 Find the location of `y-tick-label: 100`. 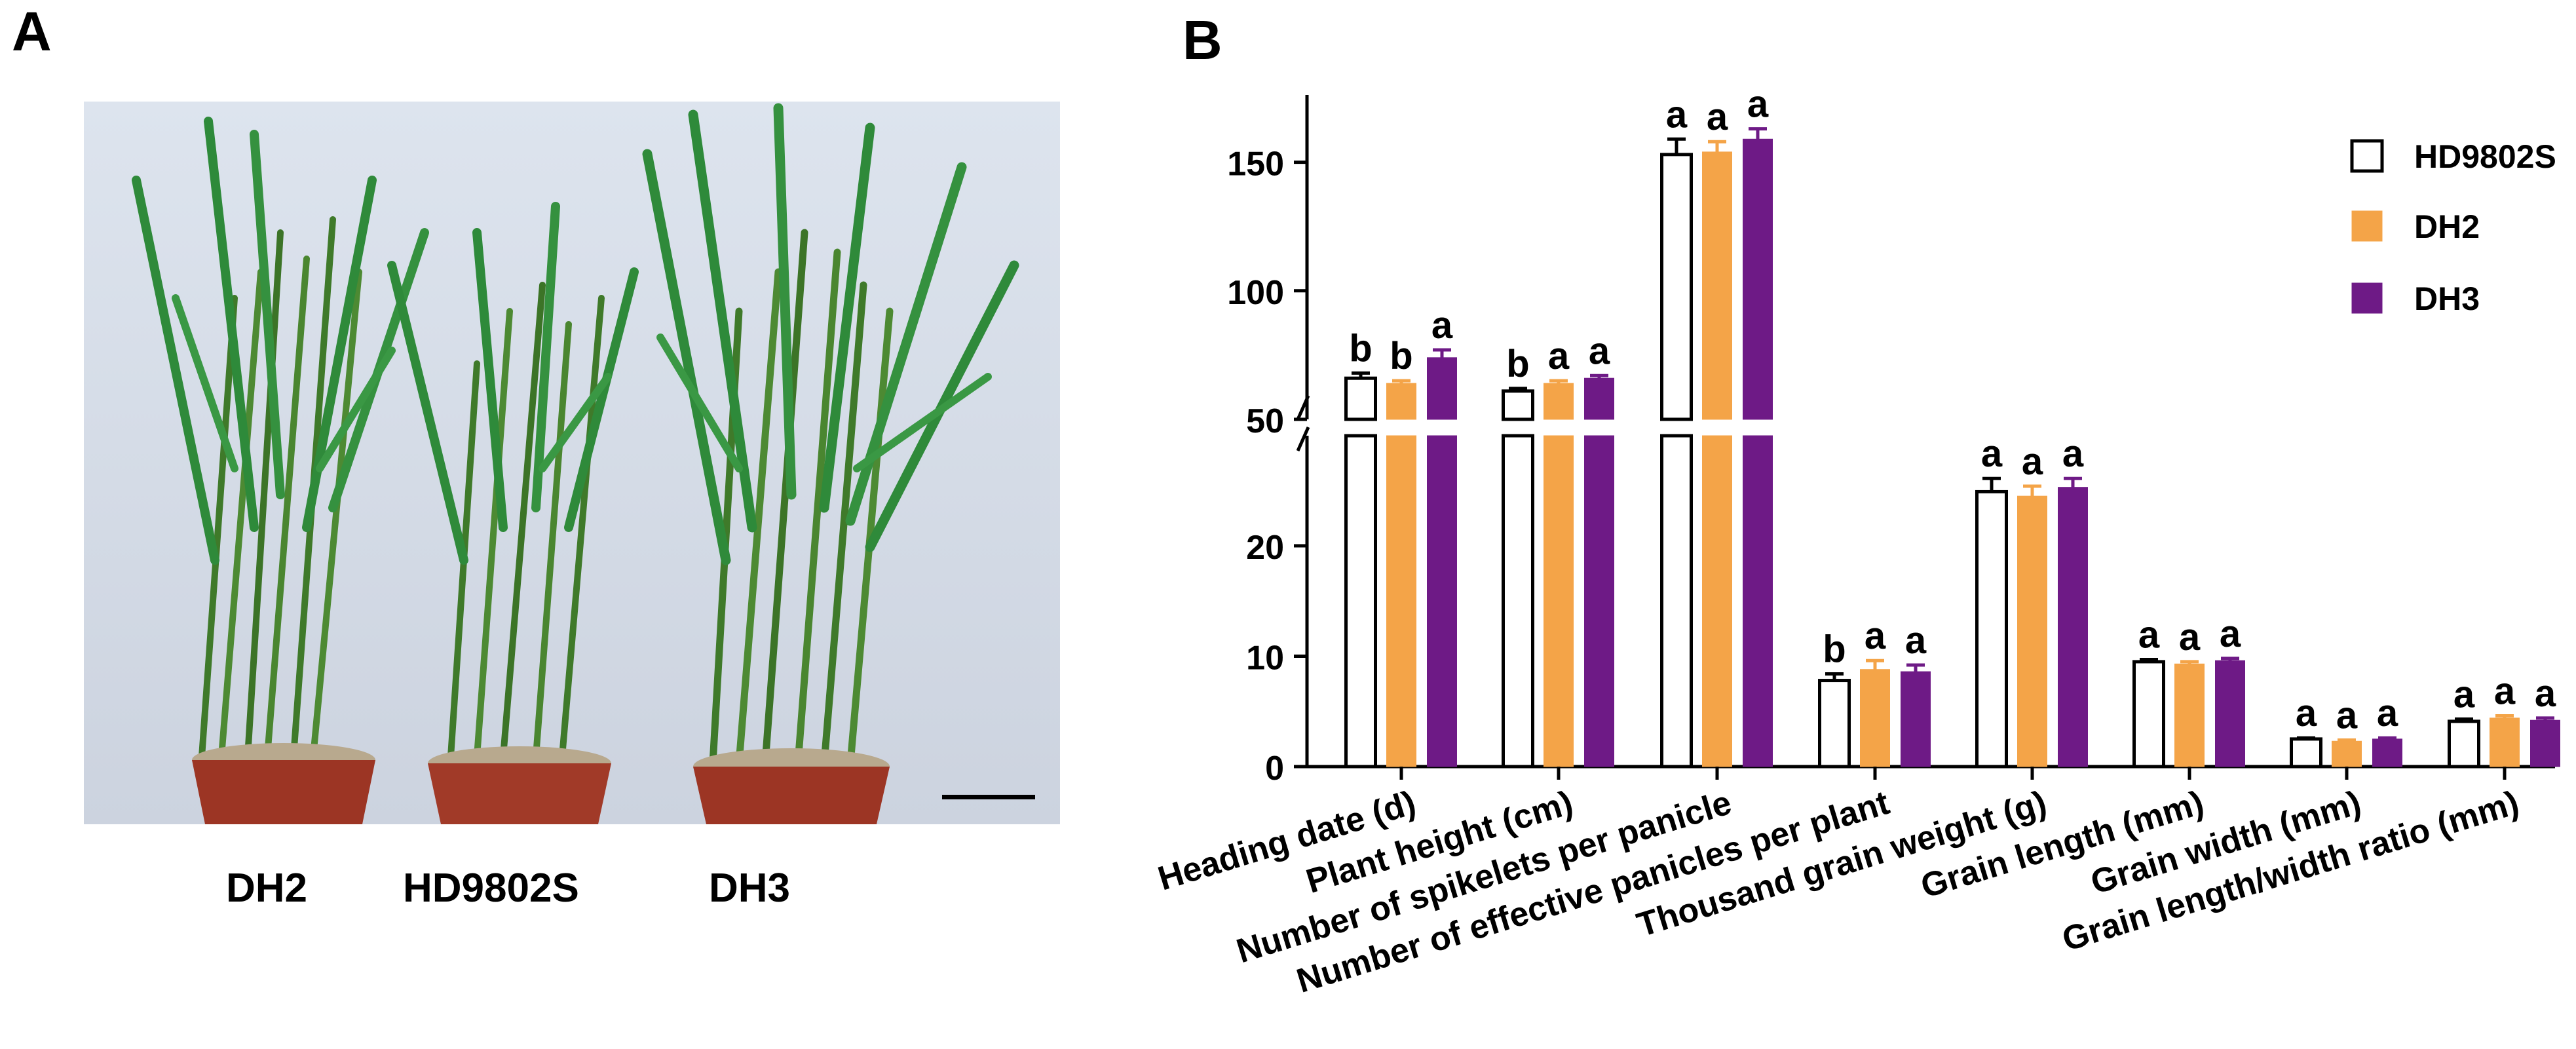

y-tick-label: 100 is located at coordinates (1255, 293).